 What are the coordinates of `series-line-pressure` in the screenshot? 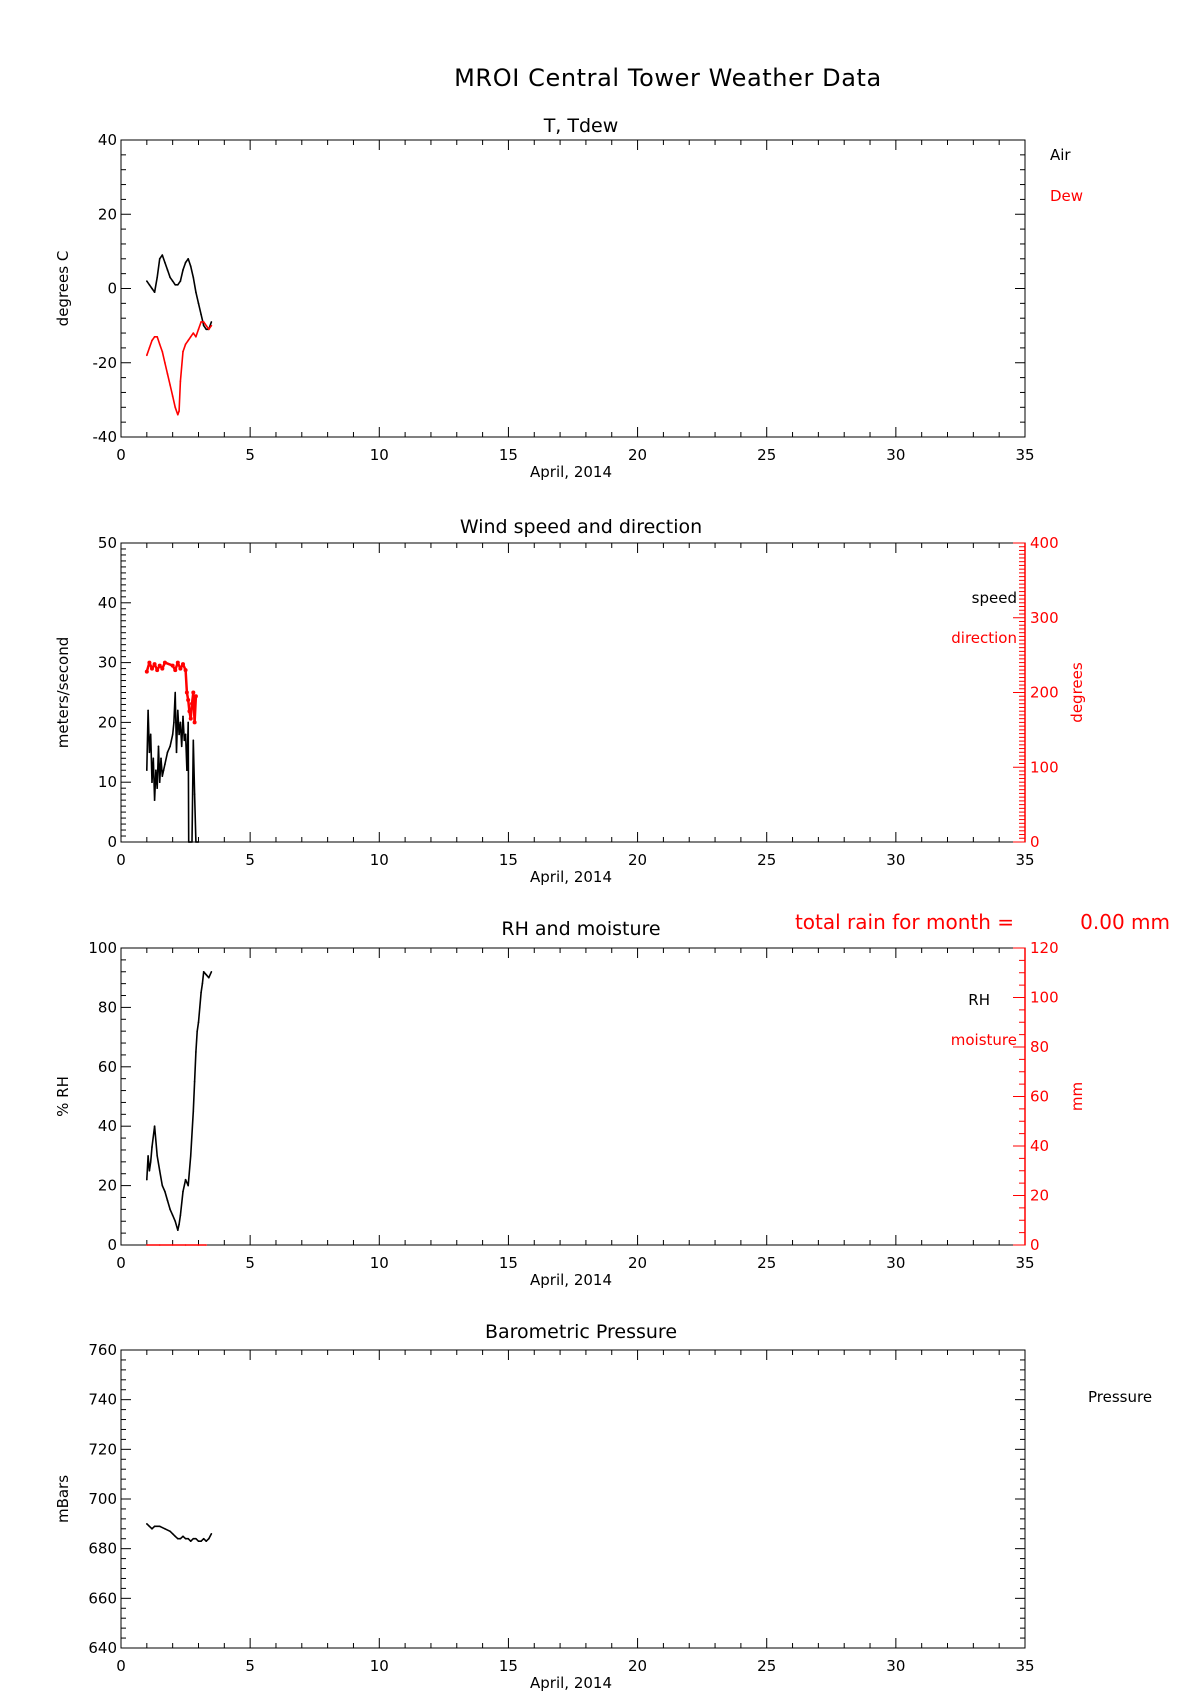 It's located at (179, 1532).